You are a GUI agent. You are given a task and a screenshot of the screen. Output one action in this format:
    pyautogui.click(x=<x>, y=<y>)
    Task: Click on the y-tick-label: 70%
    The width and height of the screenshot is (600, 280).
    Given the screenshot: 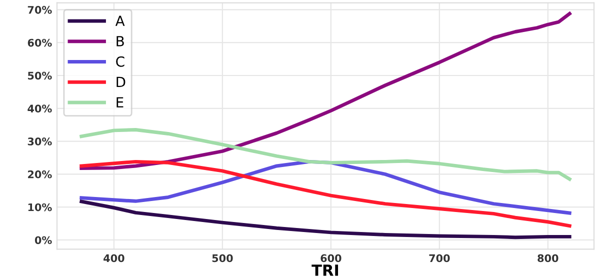 What is the action you would take?
    pyautogui.click(x=40, y=10)
    